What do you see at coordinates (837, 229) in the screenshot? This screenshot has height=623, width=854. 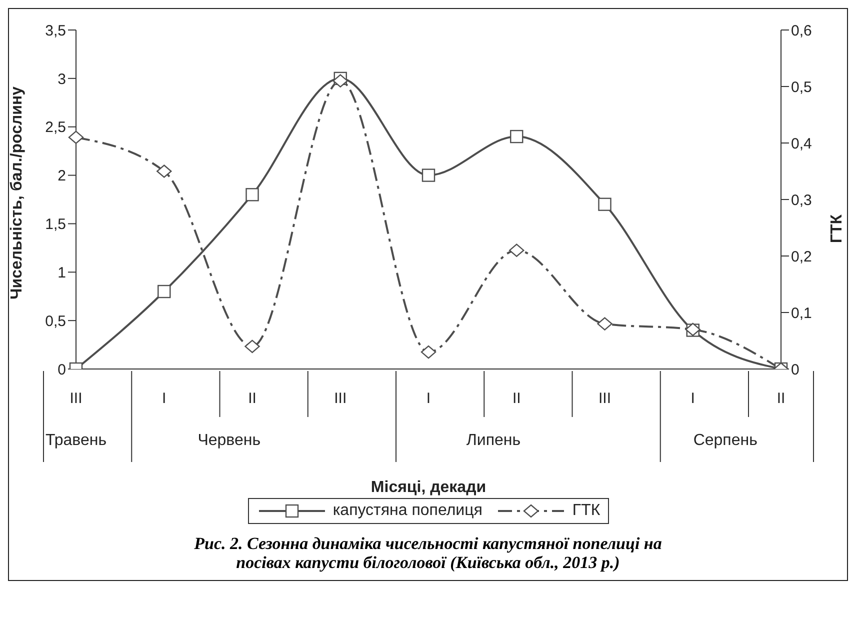 I see `y2-axis-title: ГТК` at bounding box center [837, 229].